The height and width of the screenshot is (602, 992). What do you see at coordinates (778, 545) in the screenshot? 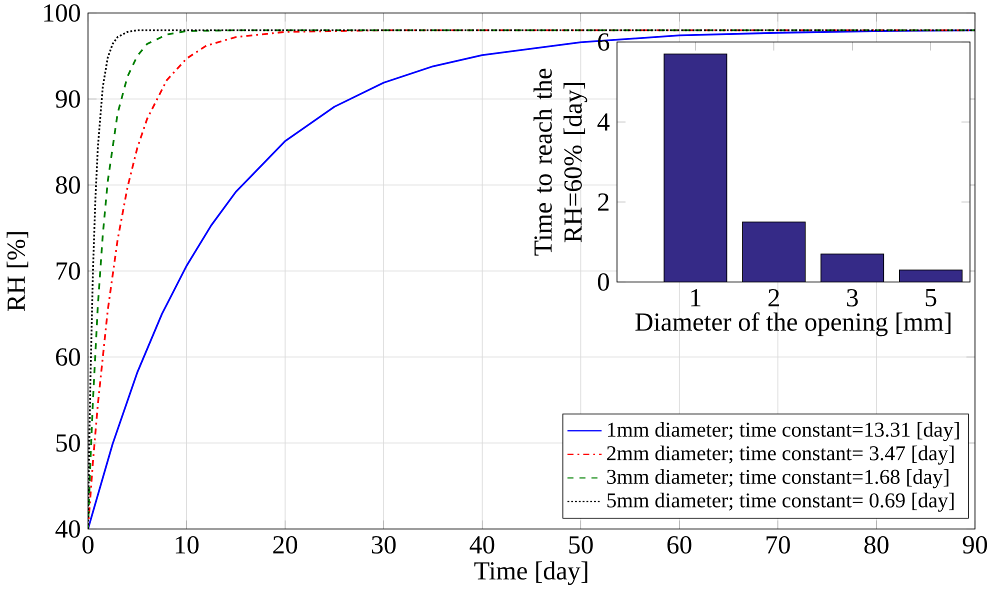
I see `x-tick-label: 70` at bounding box center [778, 545].